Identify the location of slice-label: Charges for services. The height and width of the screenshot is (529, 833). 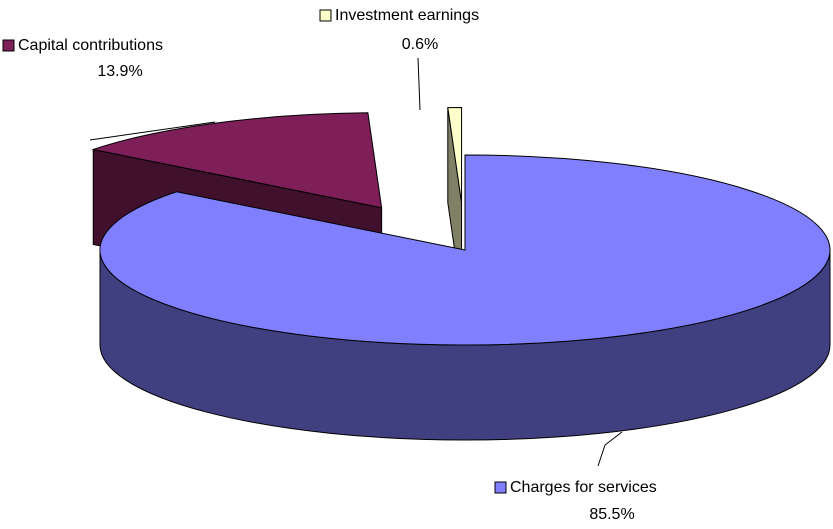
(583, 487).